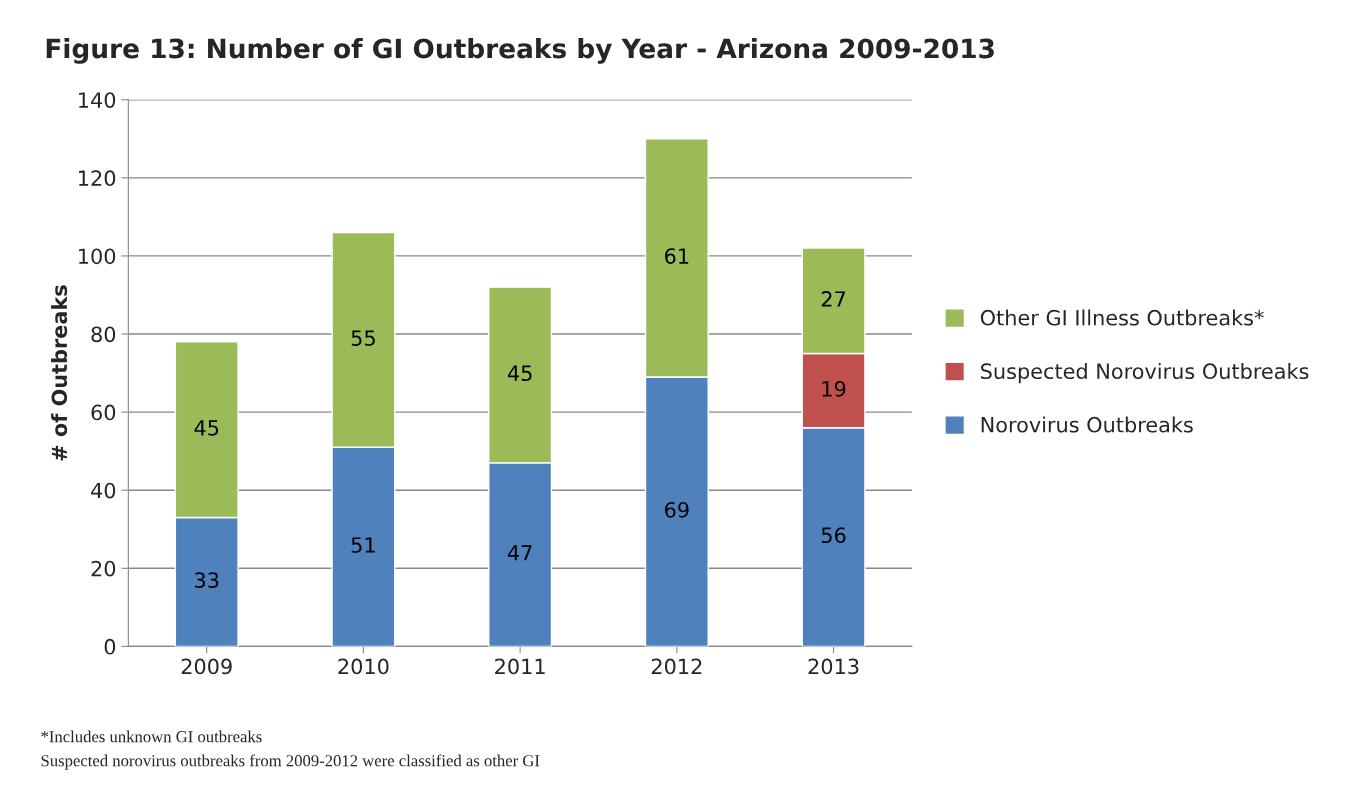  What do you see at coordinates (103, 568) in the screenshot?
I see `y-tick-label: 20` at bounding box center [103, 568].